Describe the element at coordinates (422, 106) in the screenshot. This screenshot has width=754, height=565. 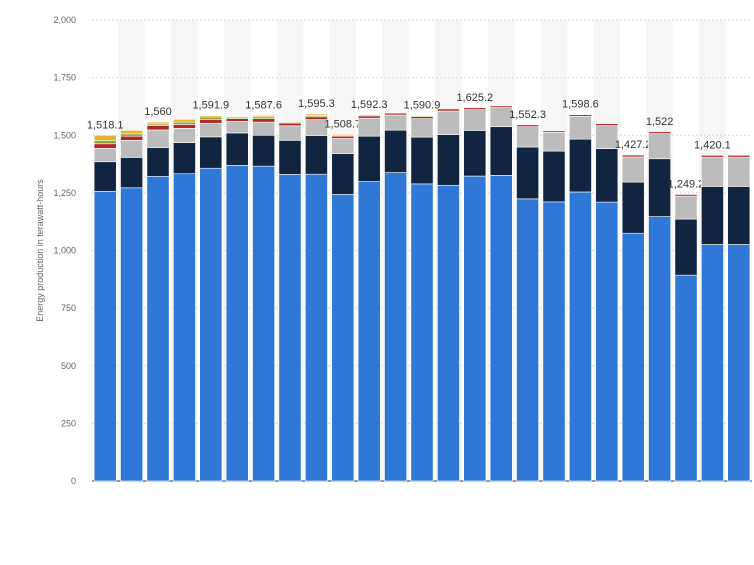
I see `bar-total-label: 1,590.9` at that location.